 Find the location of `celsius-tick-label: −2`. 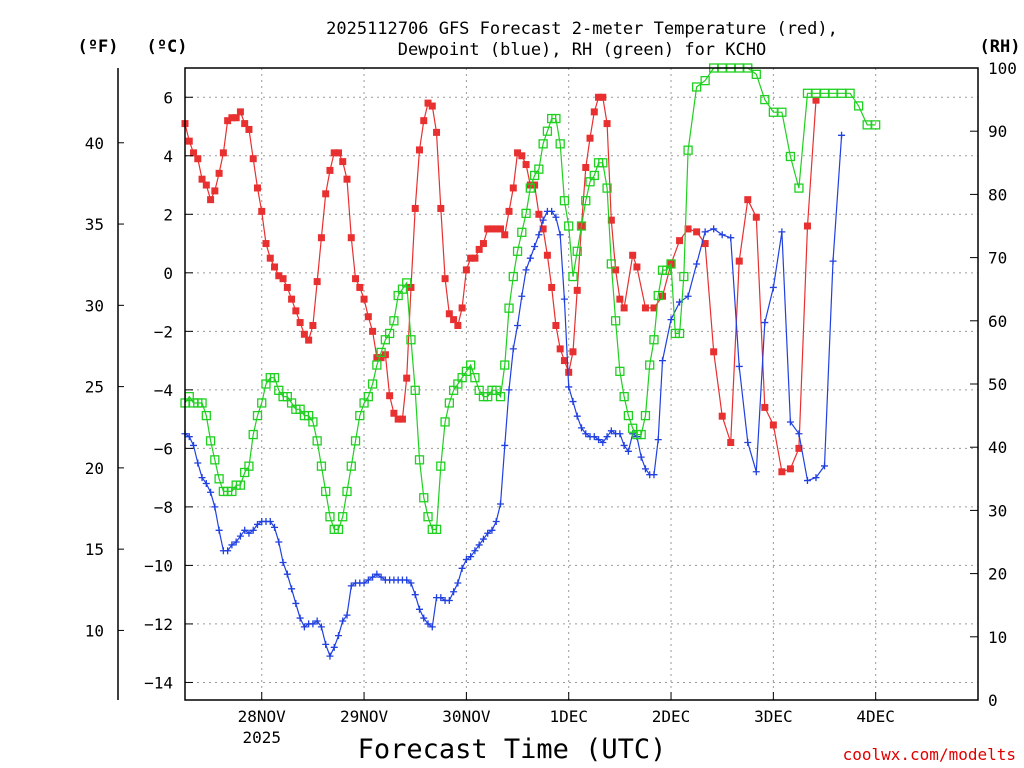

celsius-tick-label: −2 is located at coordinates (163, 331).